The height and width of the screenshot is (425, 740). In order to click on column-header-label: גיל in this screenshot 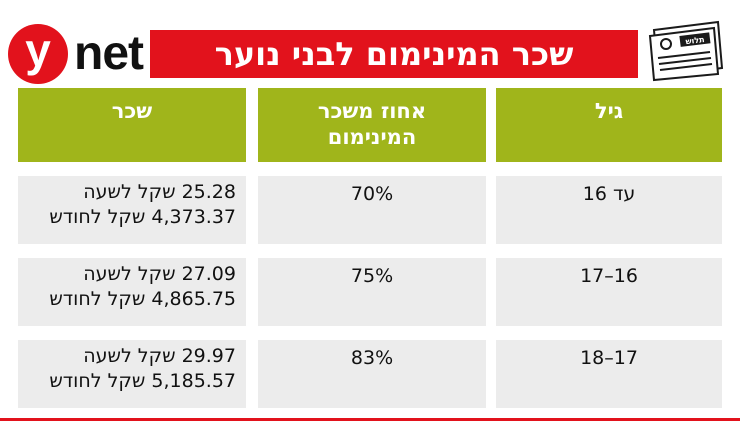, I will do `click(609, 111)`.